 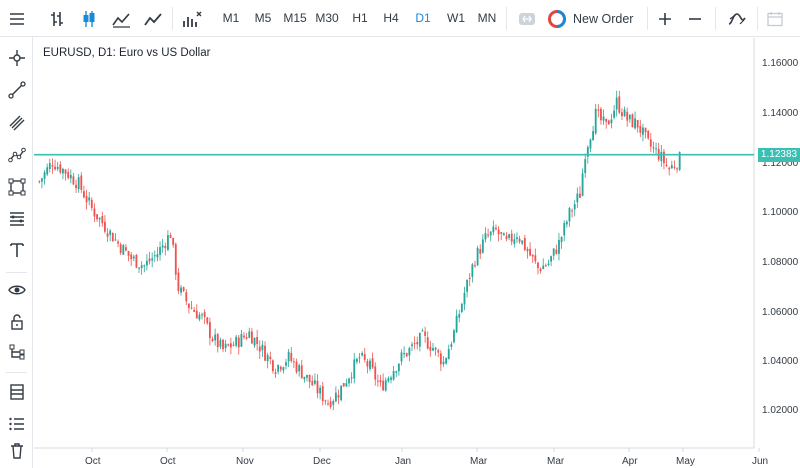 I want to click on timeframe-h1: H1, so click(x=360, y=18).